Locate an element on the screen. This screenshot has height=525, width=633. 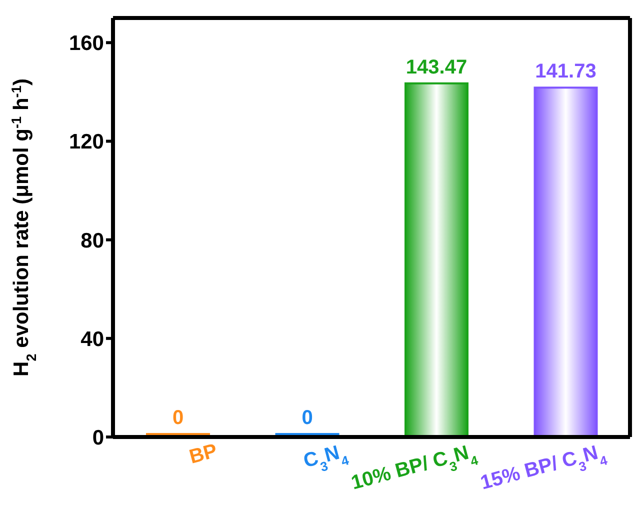
x-tick-label: BP is located at coordinates (203, 454).